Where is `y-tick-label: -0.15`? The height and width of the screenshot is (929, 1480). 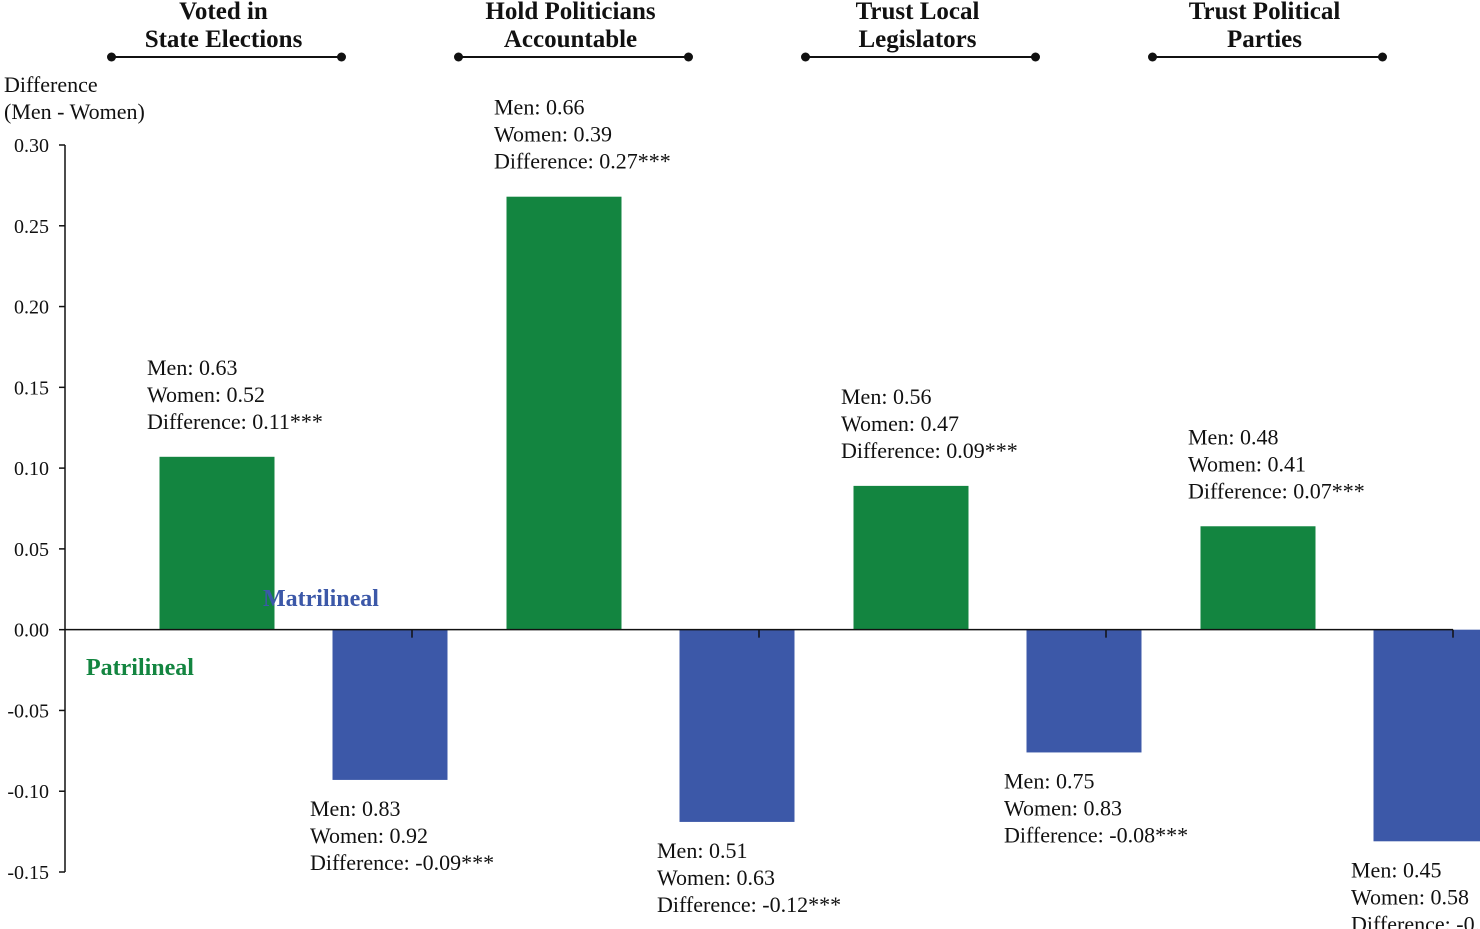
y-tick-label: -0.15 is located at coordinates (28, 873).